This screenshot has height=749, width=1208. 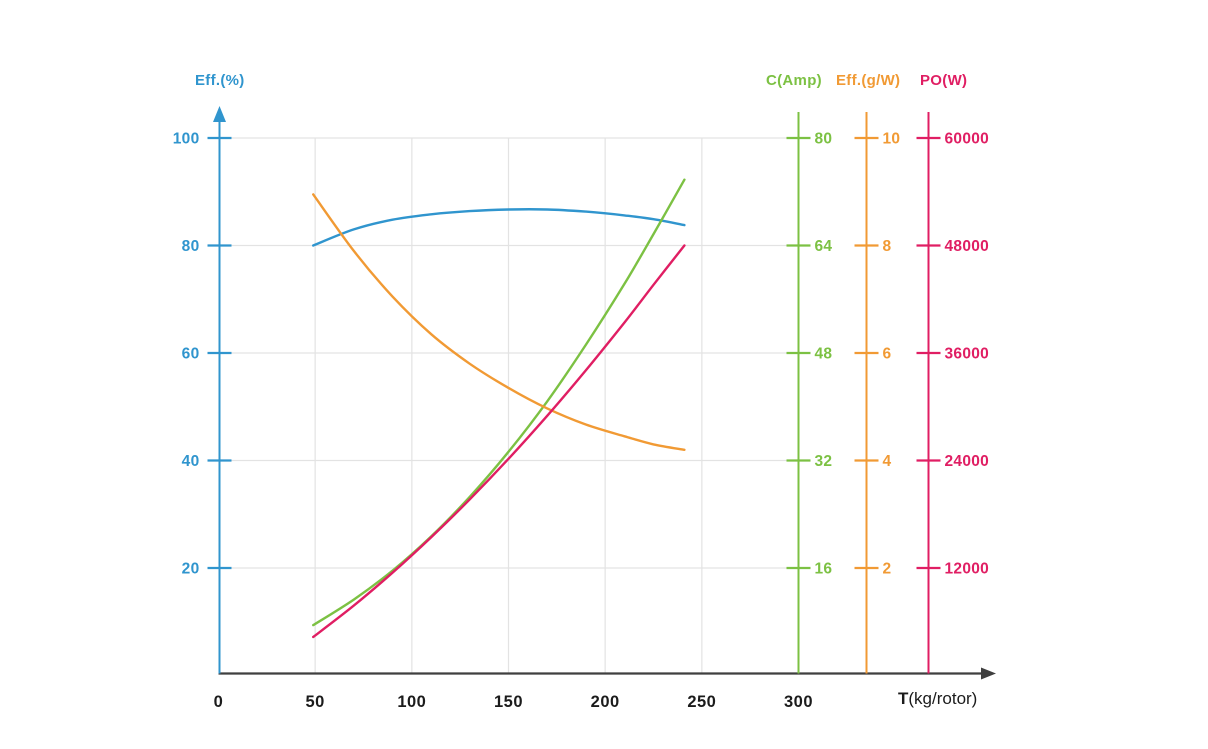 What do you see at coordinates (868, 80) in the screenshot?
I see `axis-title-eff-gw: Eff.(g/W)` at bounding box center [868, 80].